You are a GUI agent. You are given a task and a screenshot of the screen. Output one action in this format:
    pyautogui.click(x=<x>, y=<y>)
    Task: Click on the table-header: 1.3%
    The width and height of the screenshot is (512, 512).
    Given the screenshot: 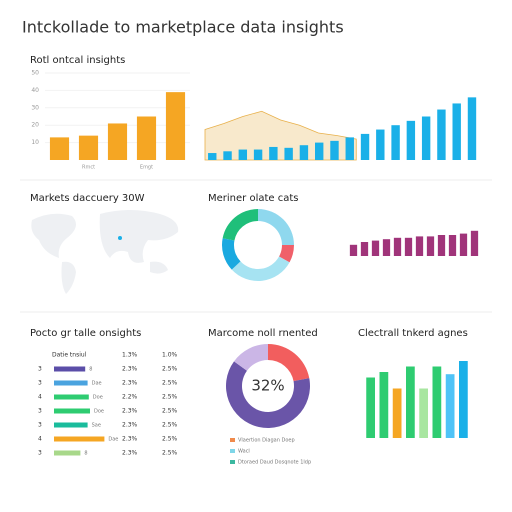 What is the action you would take?
    pyautogui.click(x=130, y=355)
    